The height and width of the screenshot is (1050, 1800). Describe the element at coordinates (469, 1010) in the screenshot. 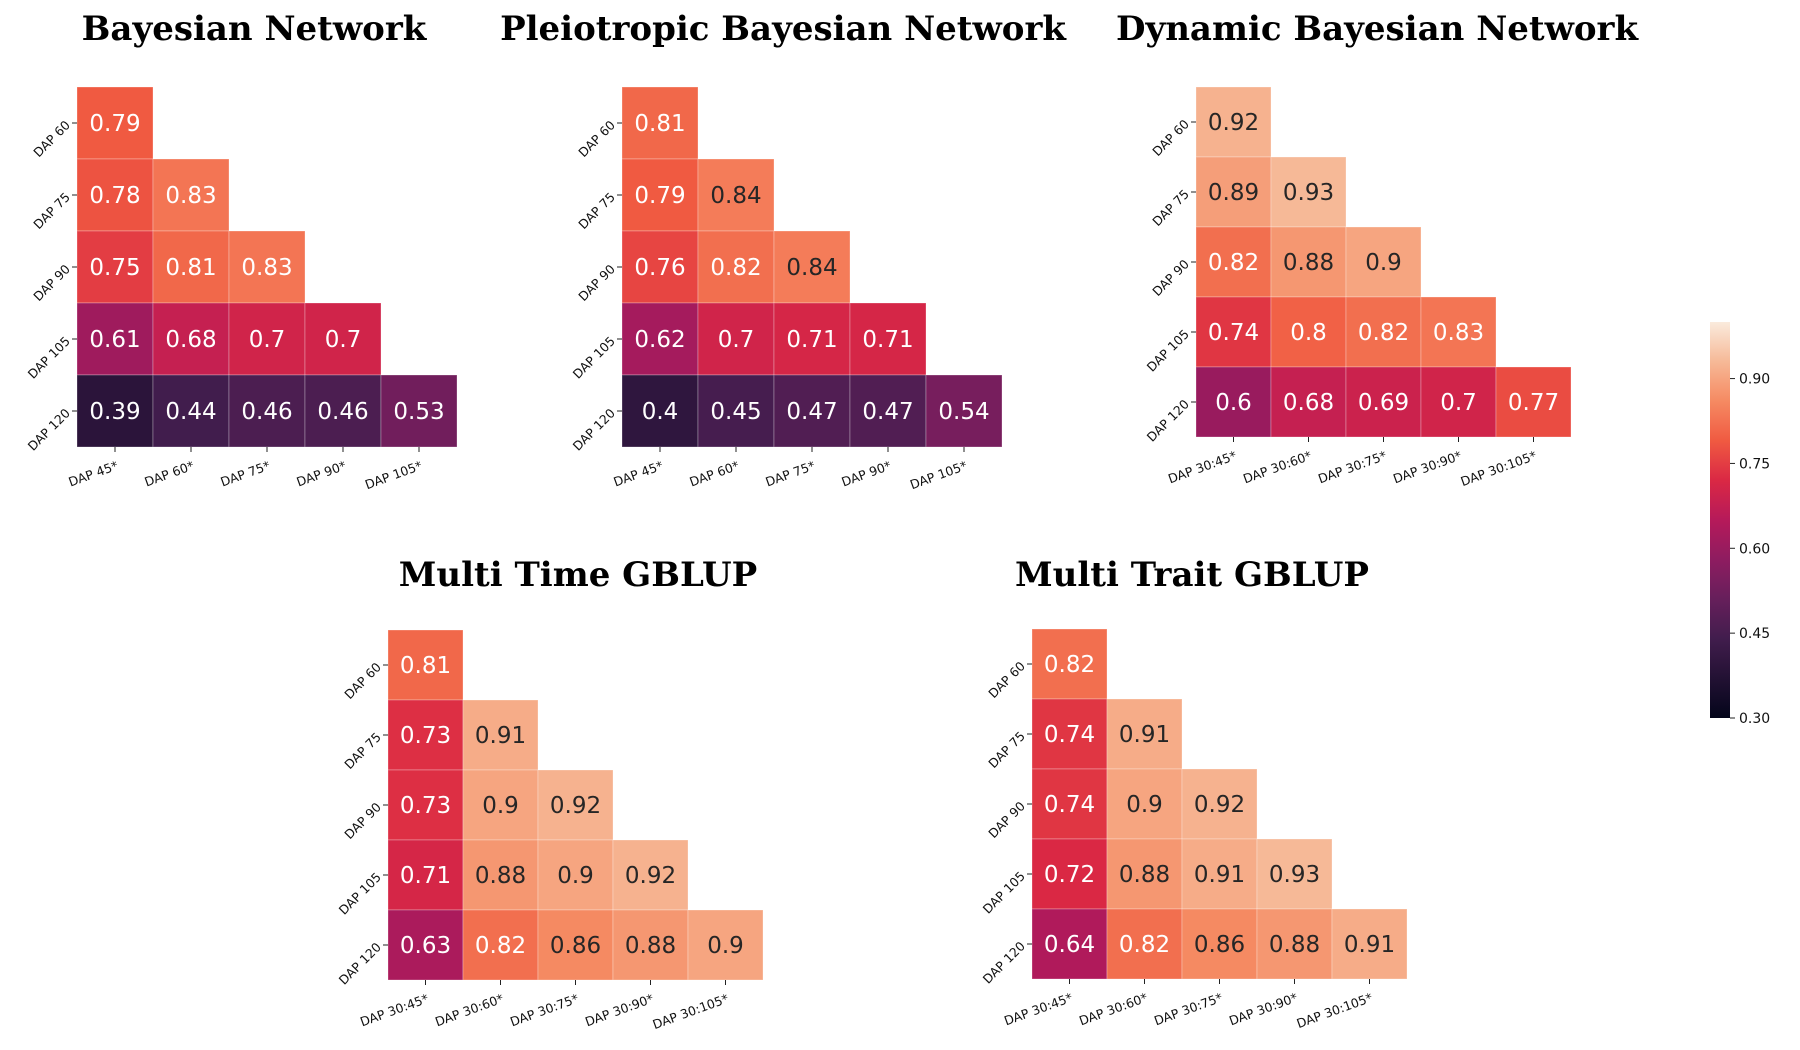

I see `col-tick-label: DAP 30:60*` at that location.